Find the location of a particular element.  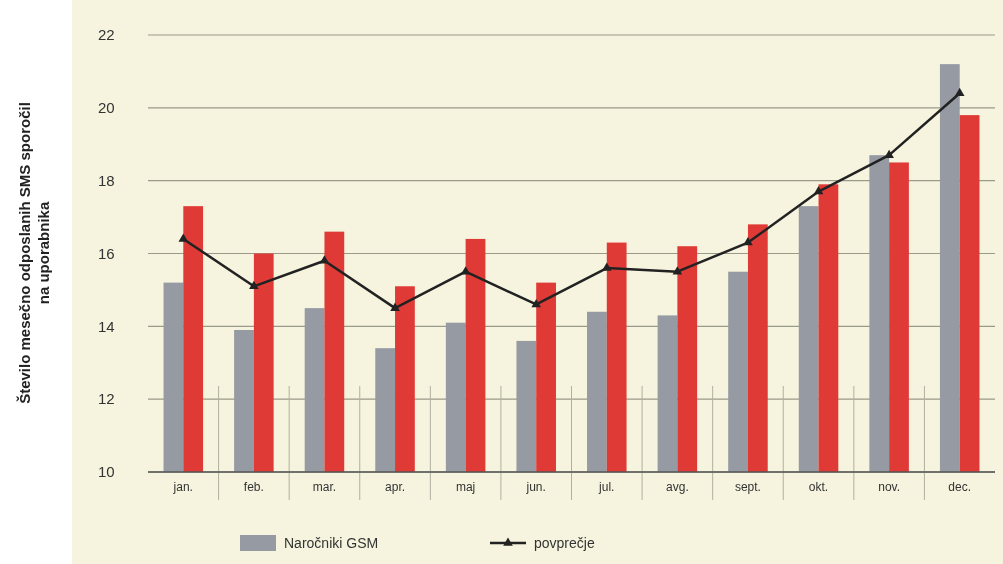

x-tick-label: jun. is located at coordinates (535, 487).